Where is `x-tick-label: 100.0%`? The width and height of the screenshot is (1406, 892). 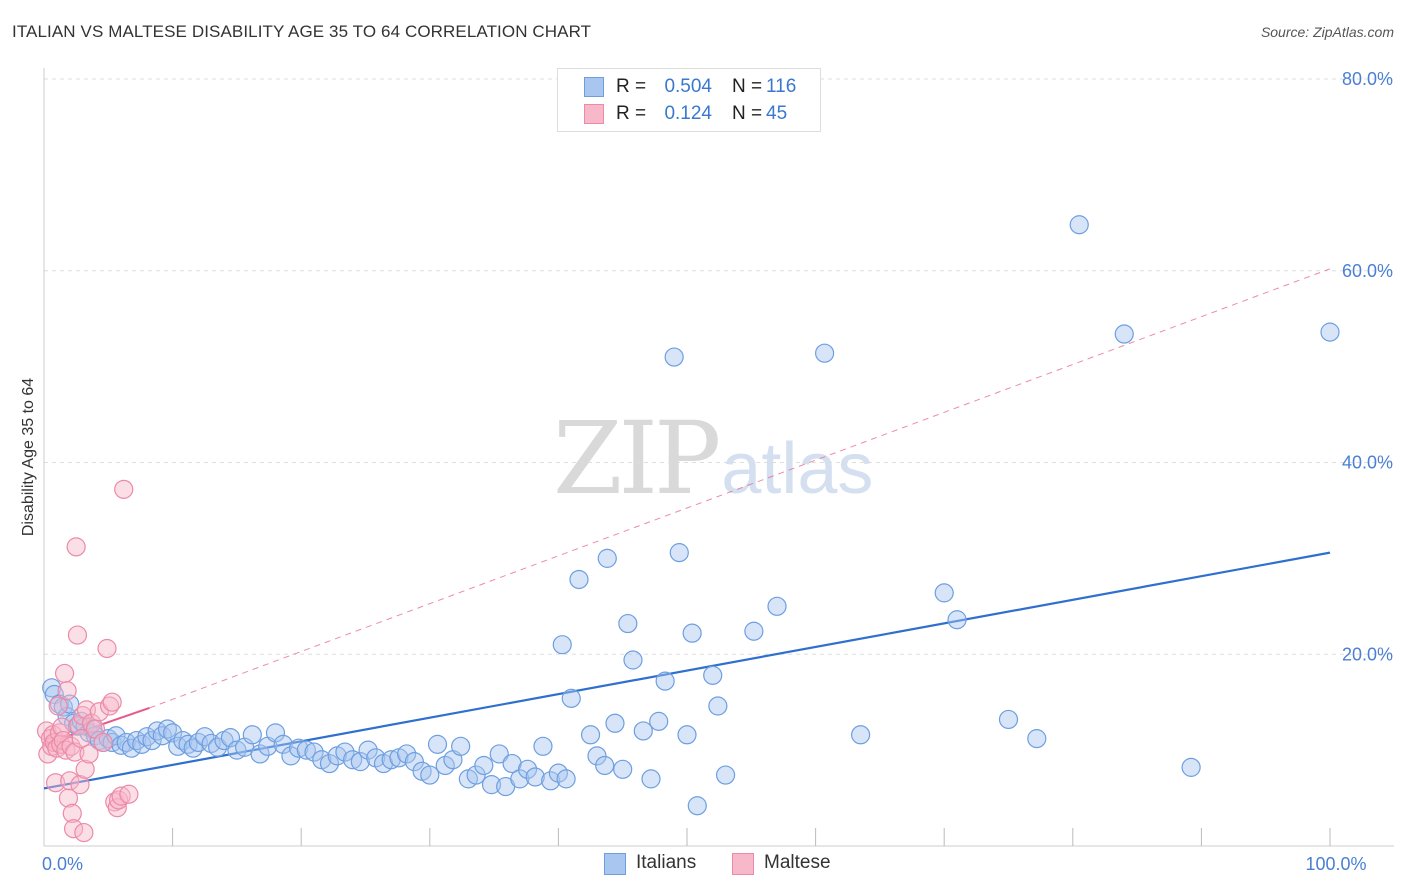 x-tick-label: 100.0% is located at coordinates (1335, 864).